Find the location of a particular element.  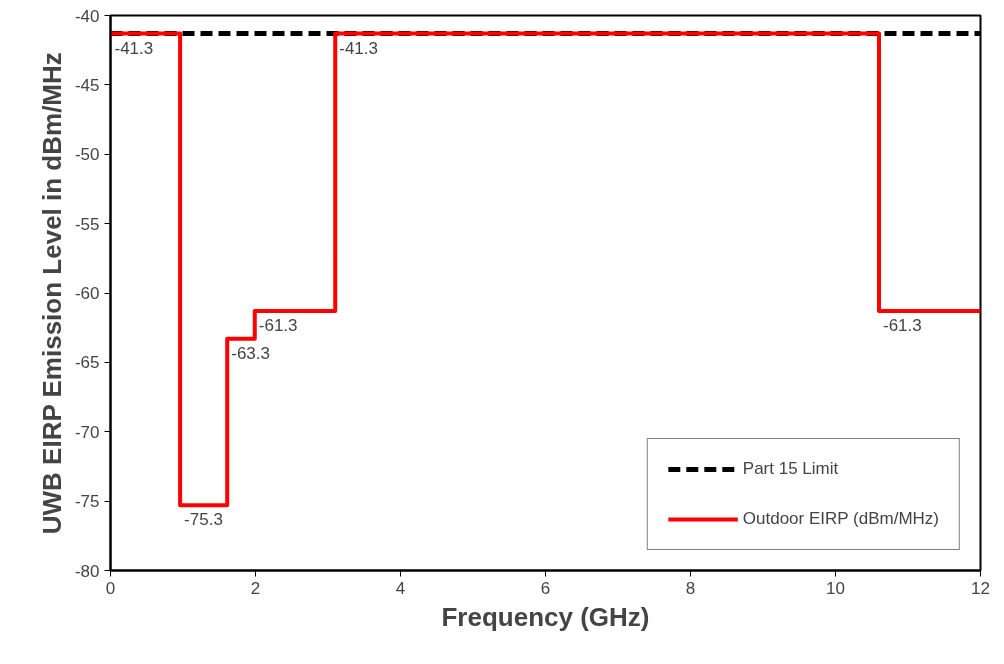

y-tick-label: -80 is located at coordinates (87, 571).